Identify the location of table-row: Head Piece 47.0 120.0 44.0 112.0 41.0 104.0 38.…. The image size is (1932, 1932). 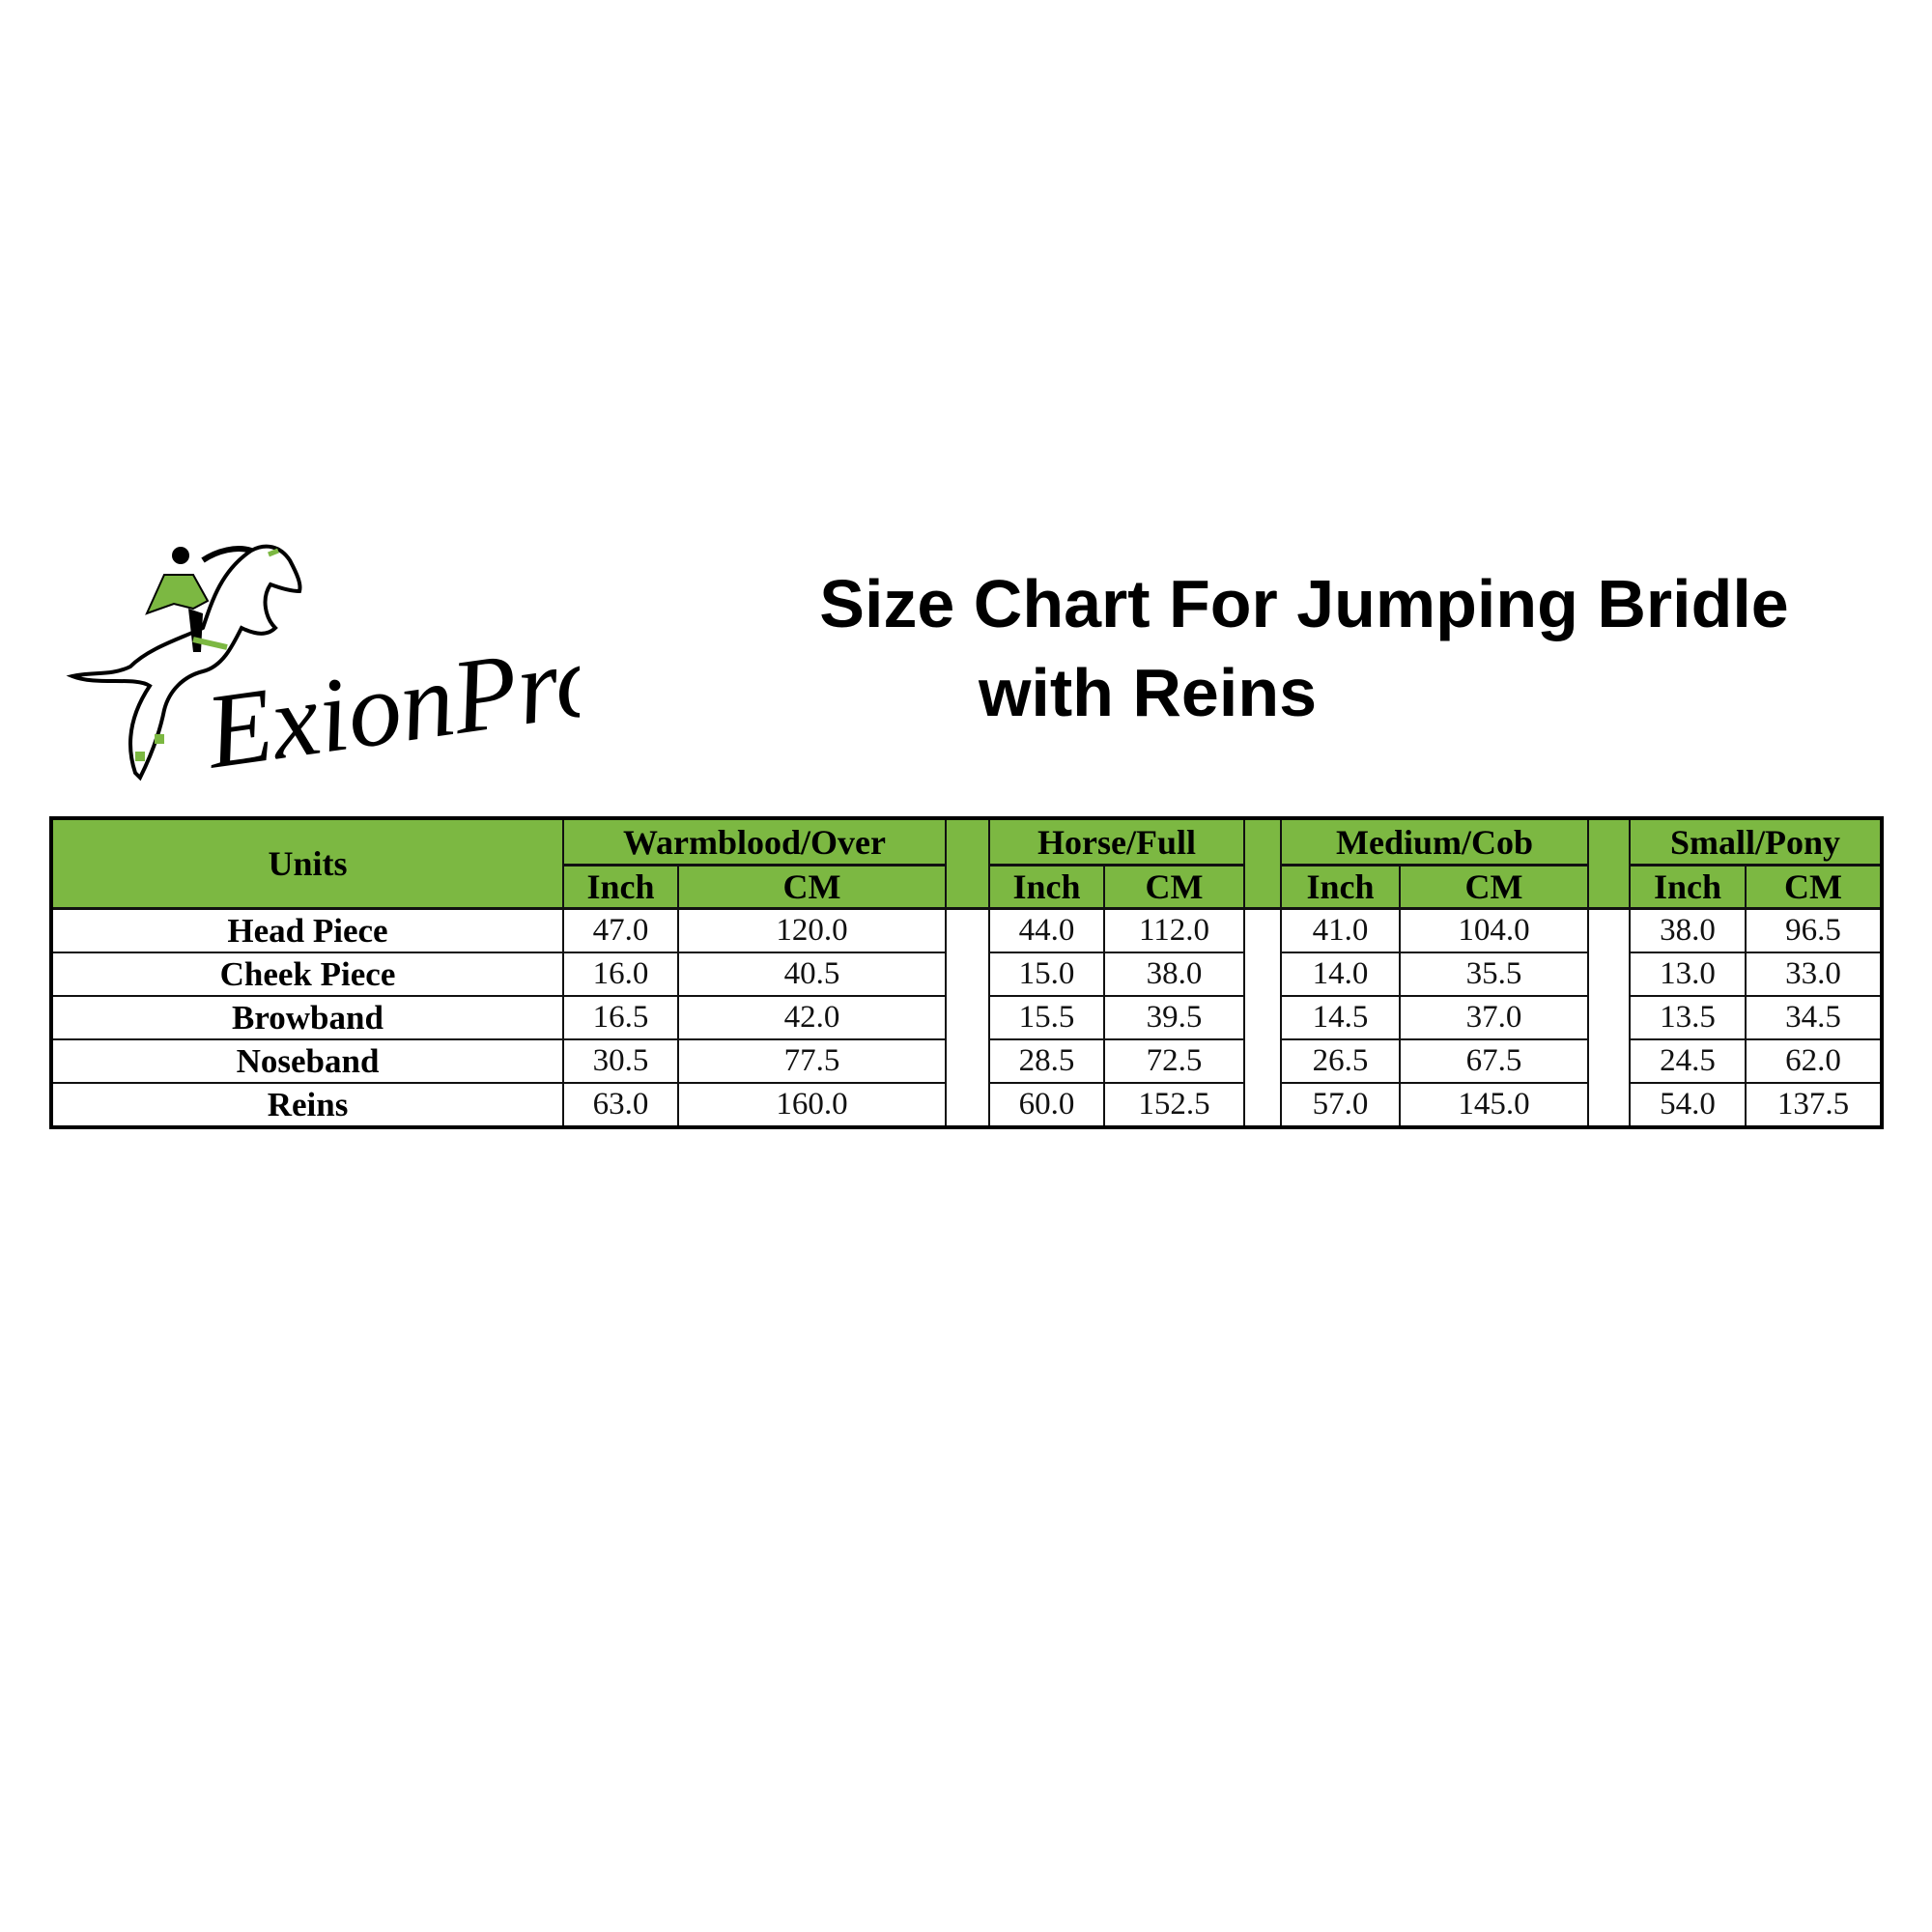
(967, 1018).